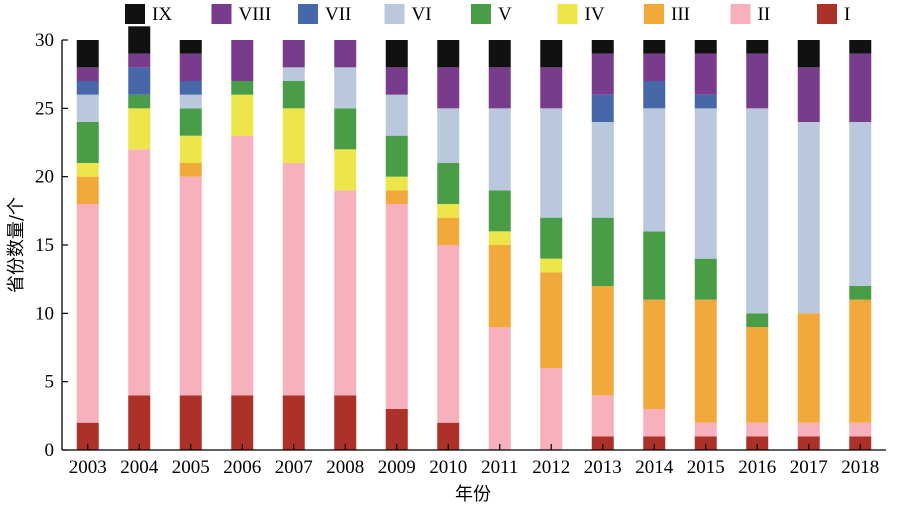 This screenshot has width=900, height=507. What do you see at coordinates (44, 40) in the screenshot?
I see `y-tick-label: 30` at bounding box center [44, 40].